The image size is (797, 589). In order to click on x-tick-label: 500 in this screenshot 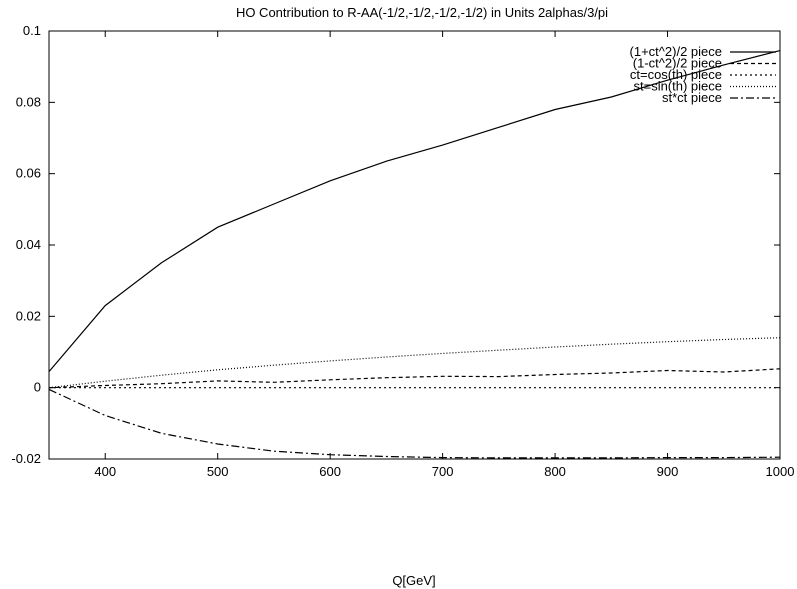, I will do `click(218, 471)`.